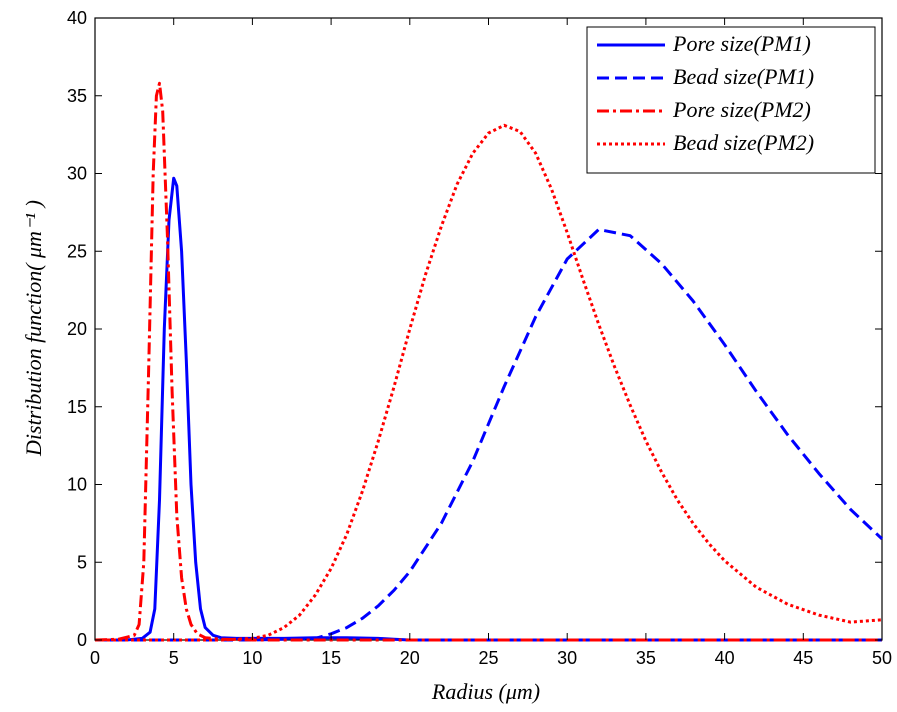 This screenshot has height=712, width=897. Describe the element at coordinates (725, 658) in the screenshot. I see `x-tick-label: 40` at that location.